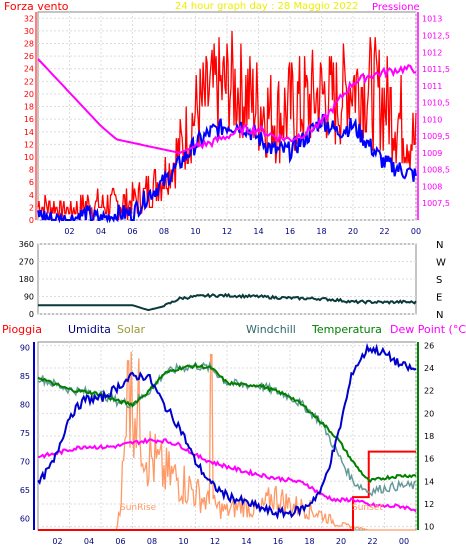  Describe the element at coordinates (429, 459) in the screenshot. I see `y2-tick-label: 16` at that location.